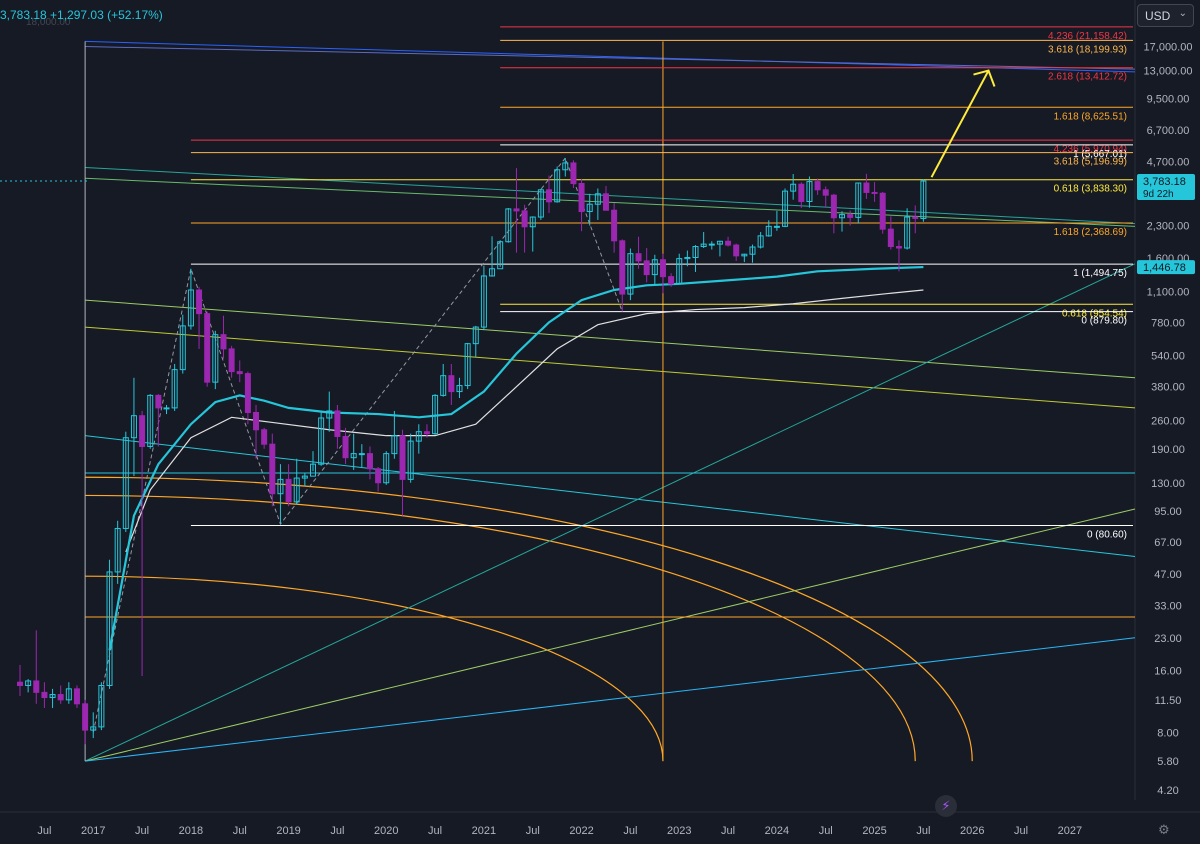 This screenshot has width=1200, height=844. I want to click on y-tick-label: 780.00, so click(1168, 323).